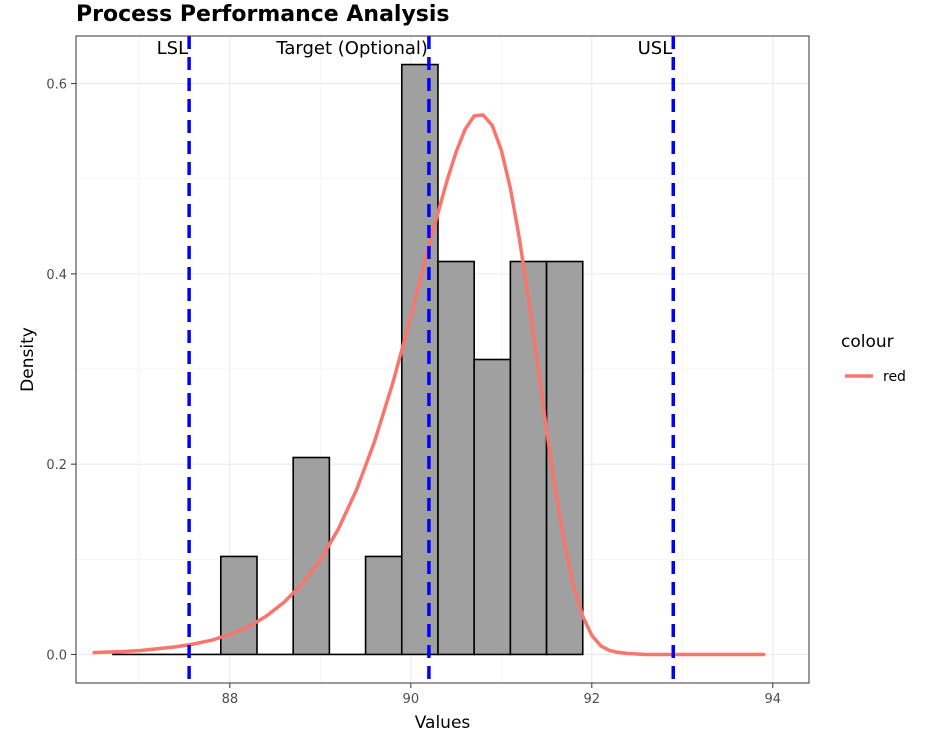  Describe the element at coordinates (56, 275) in the screenshot. I see `y-tick-label: 0.4` at that location.